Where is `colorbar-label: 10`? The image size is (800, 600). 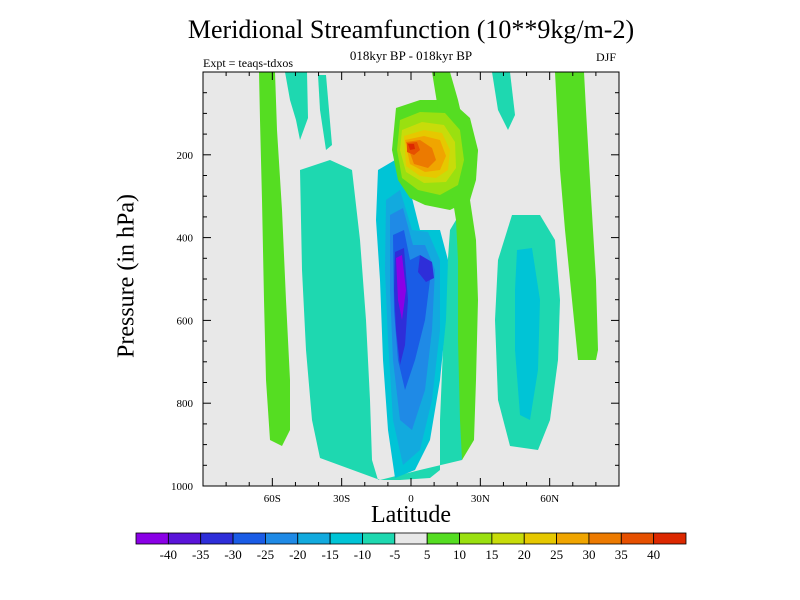
colorbar-label: 10 is located at coordinates (459, 554).